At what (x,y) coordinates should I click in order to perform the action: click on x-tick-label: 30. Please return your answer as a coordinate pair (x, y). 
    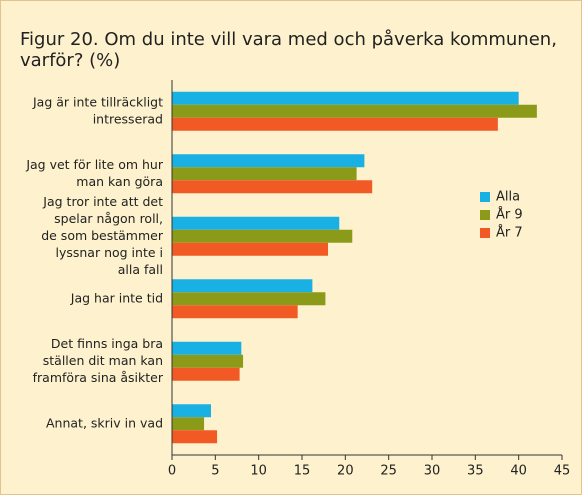
    Looking at the image, I should click on (432, 471).